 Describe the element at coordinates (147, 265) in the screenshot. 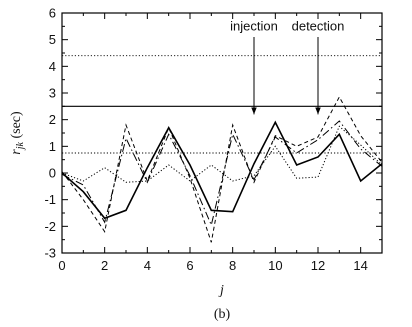

I see `x-tick-label: 4` at that location.